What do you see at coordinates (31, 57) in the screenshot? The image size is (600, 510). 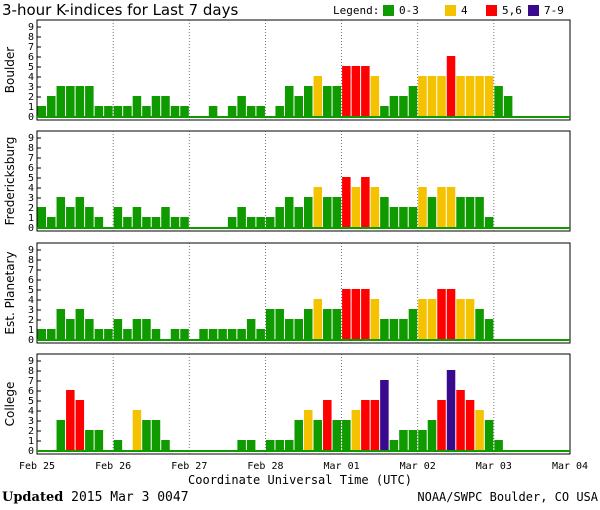 I see `y-tick-0-6: 6` at bounding box center [31, 57].